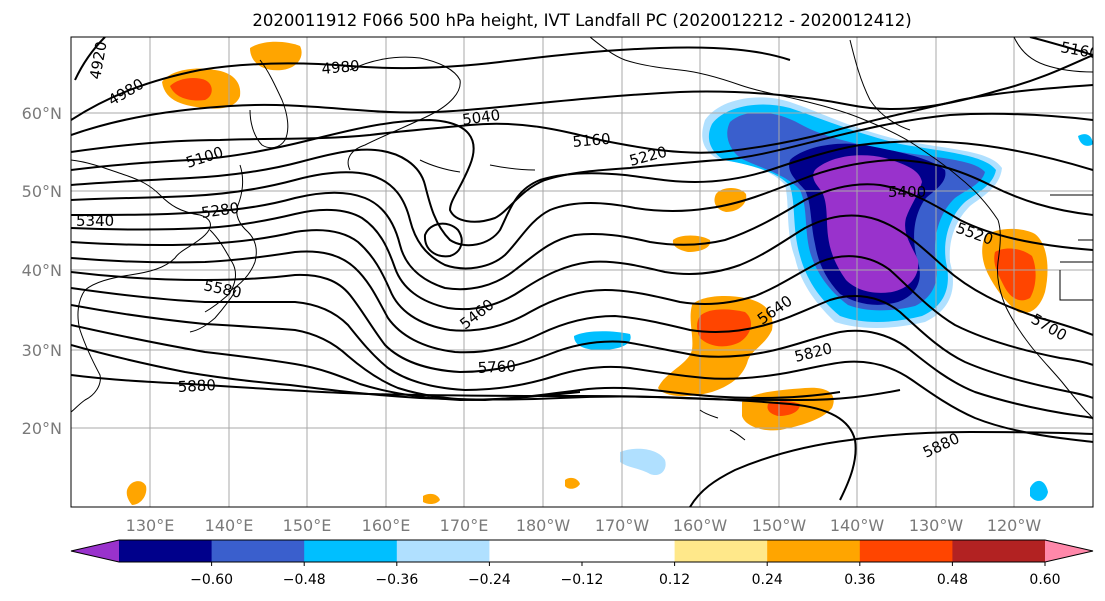  Describe the element at coordinates (1015, 274) in the screenshot. I see `positive-pc-region-calif-core` at that location.